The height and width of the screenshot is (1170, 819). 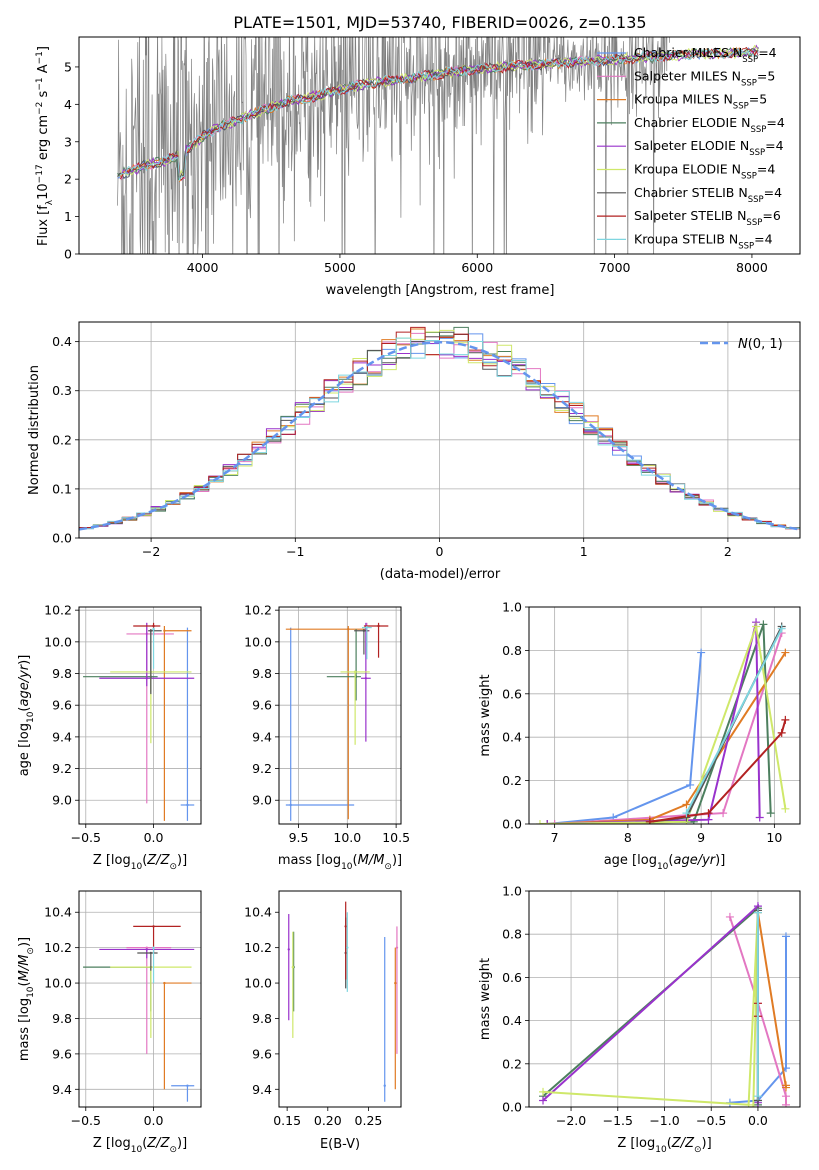 I want to click on x-tick-label: 5000, so click(x=340, y=267).